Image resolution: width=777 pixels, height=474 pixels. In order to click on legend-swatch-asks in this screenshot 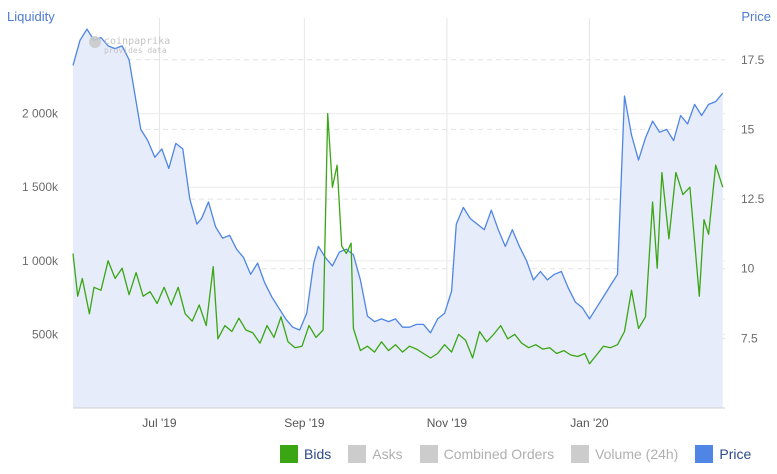, I will do `click(357, 454)`.